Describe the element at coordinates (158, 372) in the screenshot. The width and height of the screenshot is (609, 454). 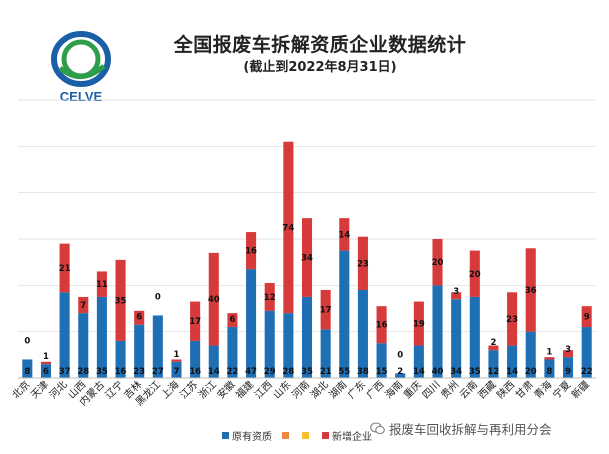
I see `data-label-original: 27` at that location.